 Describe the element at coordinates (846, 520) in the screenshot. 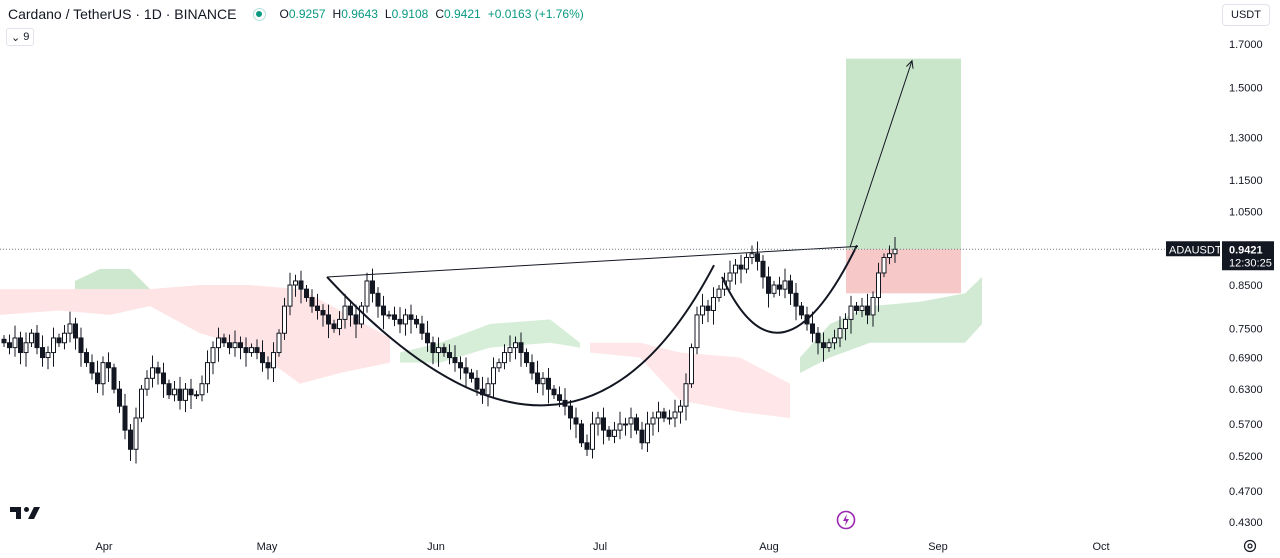

I see `lightning-icon` at that location.